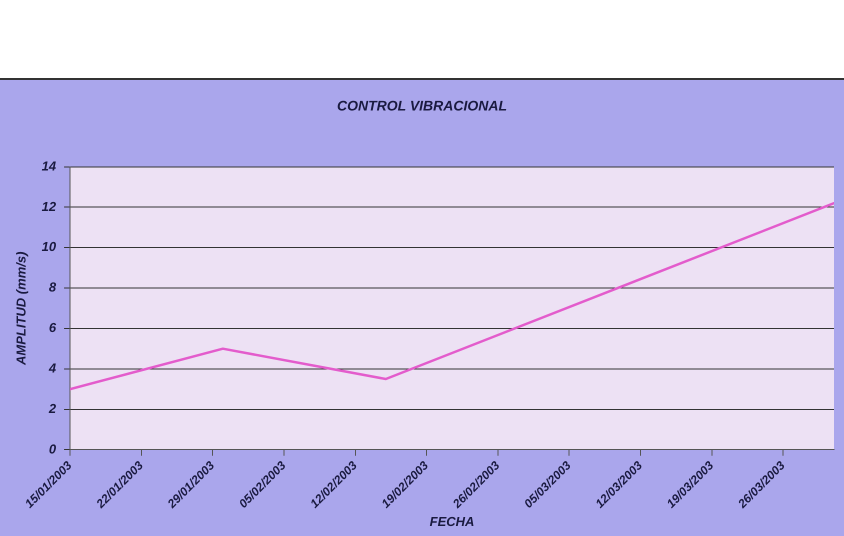 The height and width of the screenshot is (536, 844). What do you see at coordinates (52, 368) in the screenshot?
I see `y-tick-label: 4` at bounding box center [52, 368].